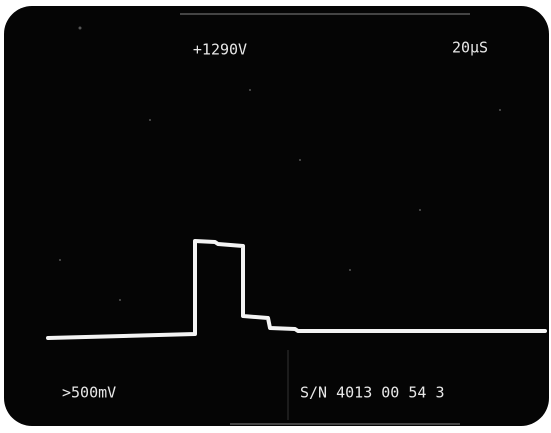 This screenshot has height=433, width=551. What do you see at coordinates (220, 50) in the screenshot?
I see `voltage-readout: +1290V` at bounding box center [220, 50].